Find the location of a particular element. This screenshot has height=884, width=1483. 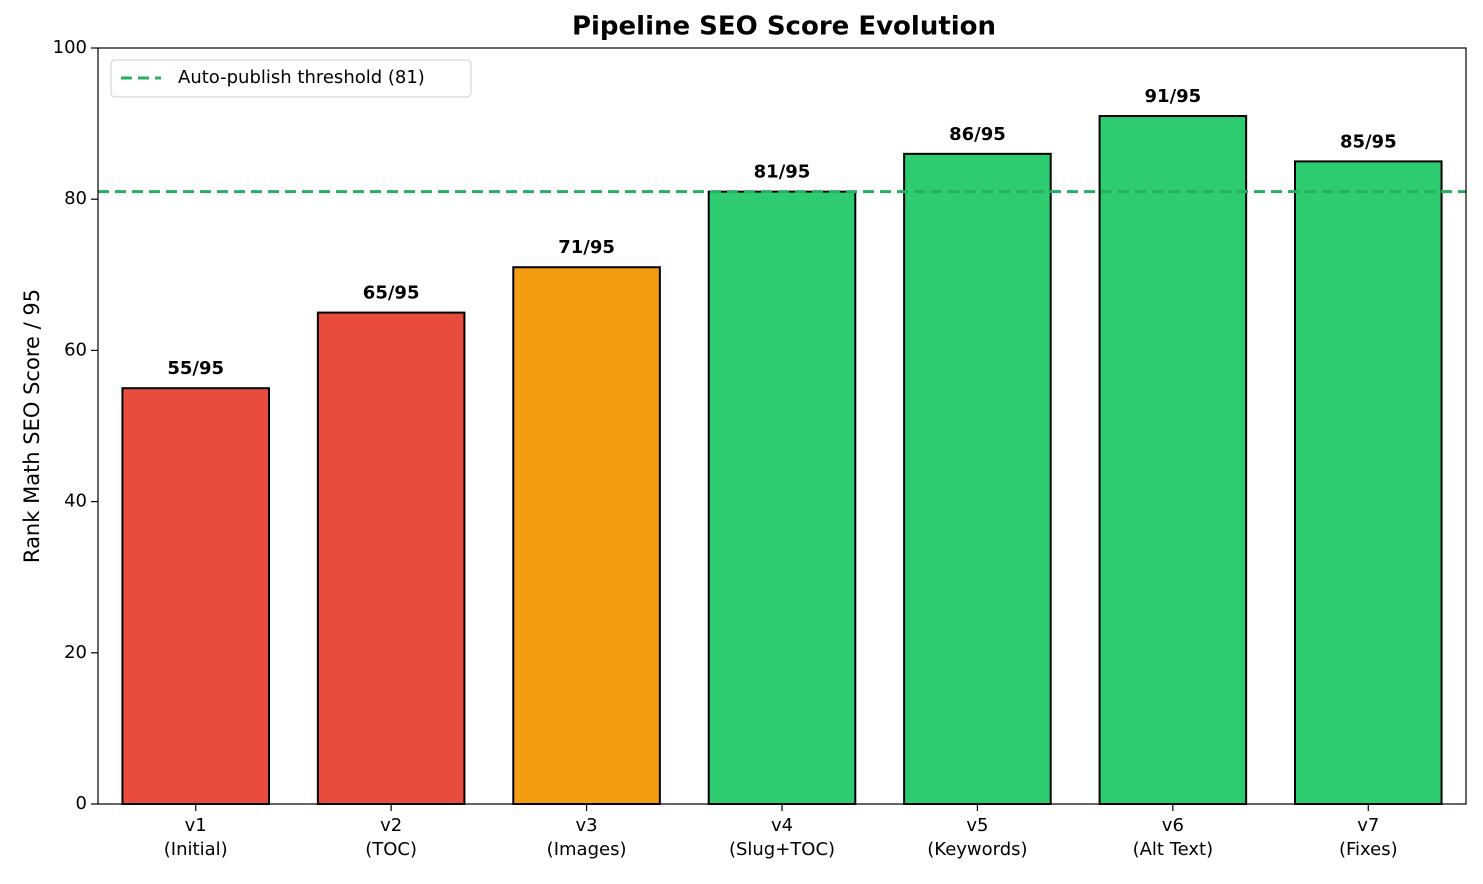

y-tick-label: 40 is located at coordinates (75, 501).